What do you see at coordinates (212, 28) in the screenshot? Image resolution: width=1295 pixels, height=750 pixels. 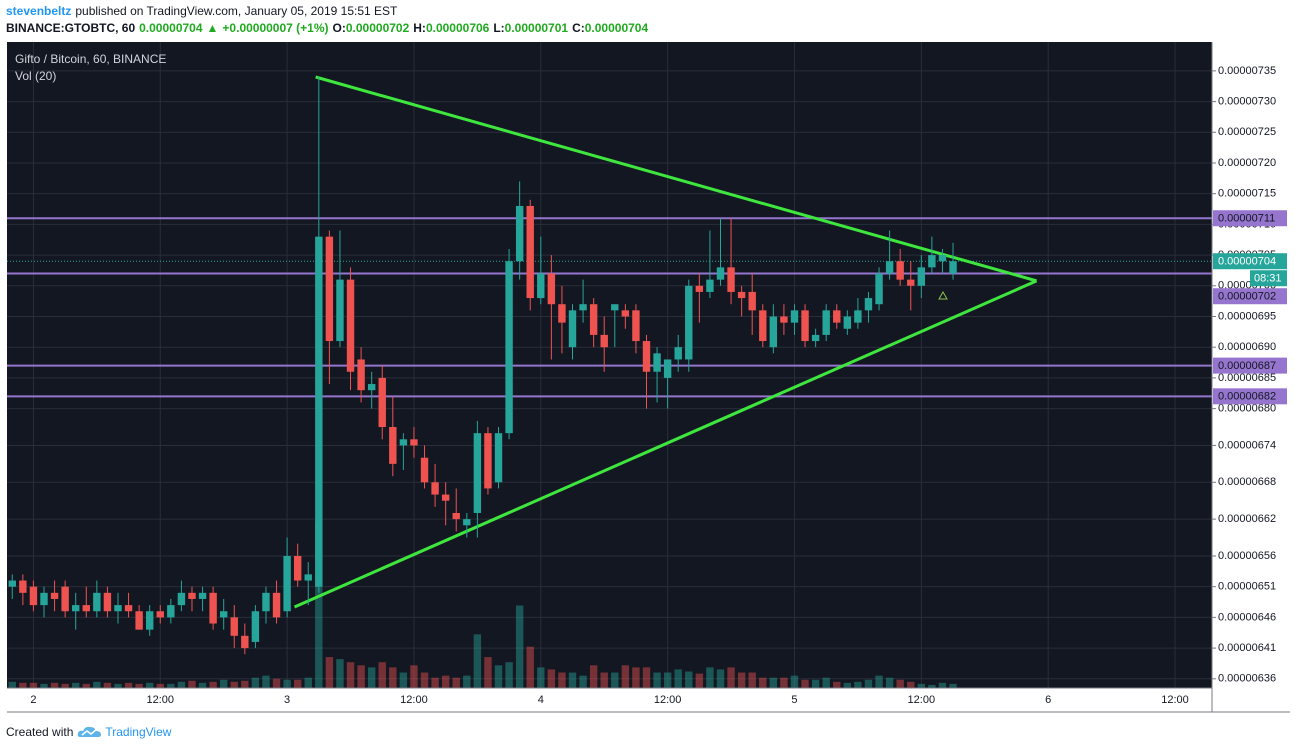 I see `arrow: ▲` at bounding box center [212, 28].